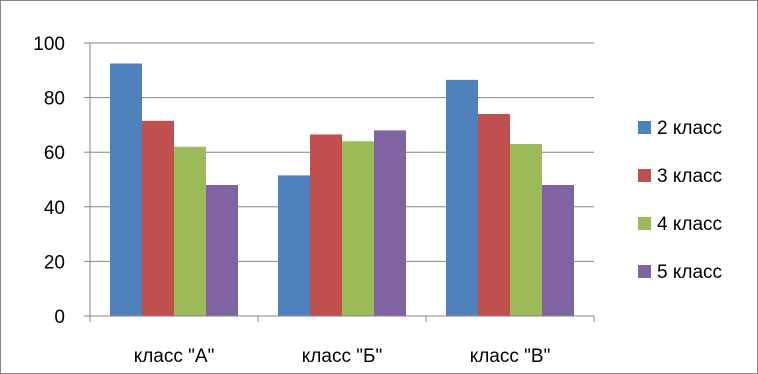 This screenshot has height=374, width=758. Describe the element at coordinates (689, 128) in the screenshot. I see `legend-label: 2 класс` at that location.